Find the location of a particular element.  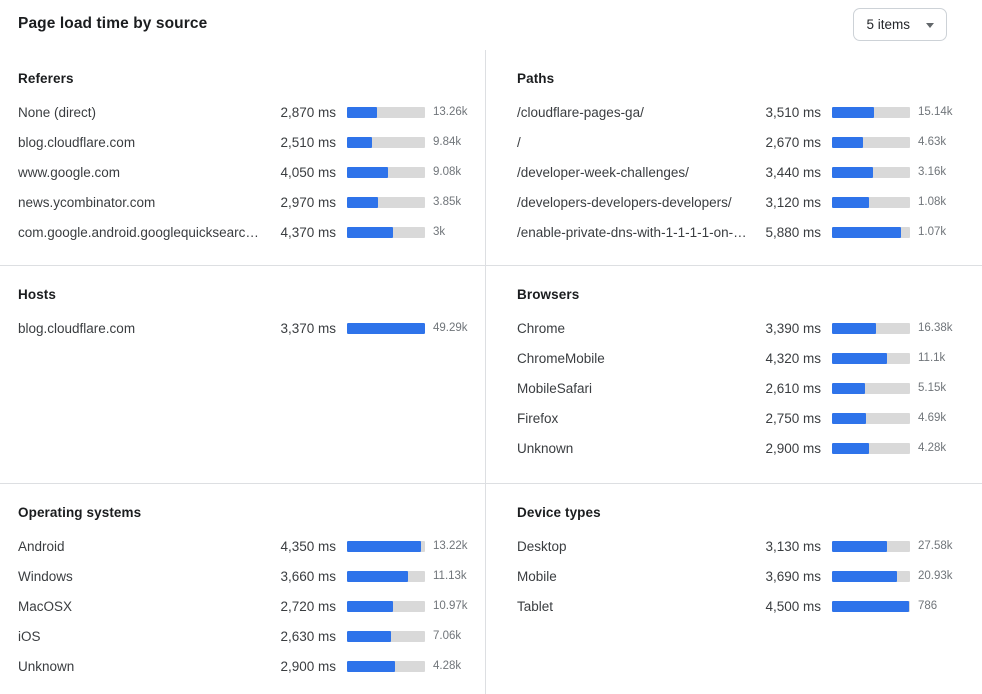

row-load-time: 2,630 ms is located at coordinates (308, 636).